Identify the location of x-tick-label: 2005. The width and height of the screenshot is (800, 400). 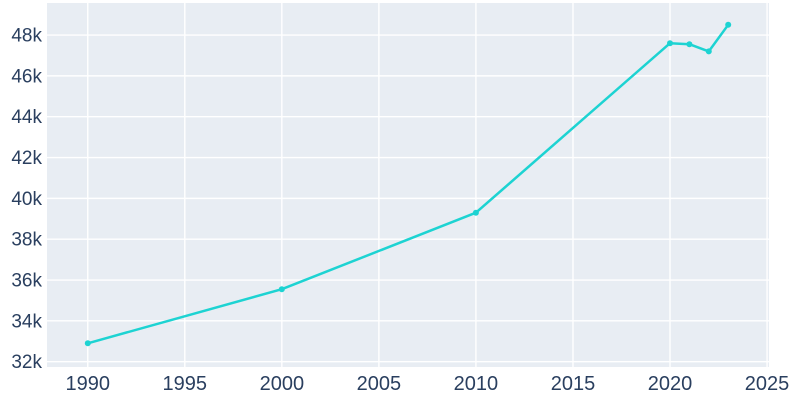
(379, 384).